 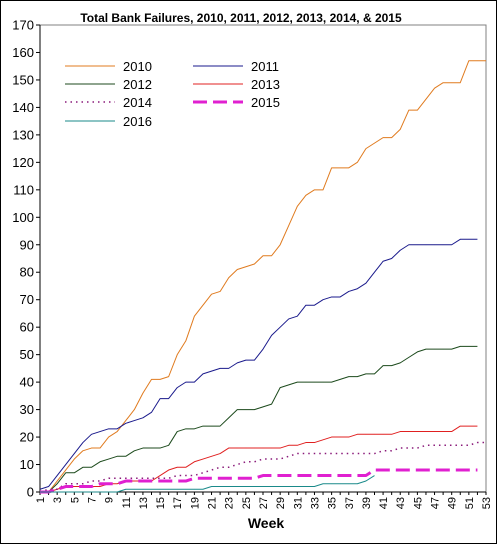 I want to click on series-line-2014, so click(x=262, y=467).